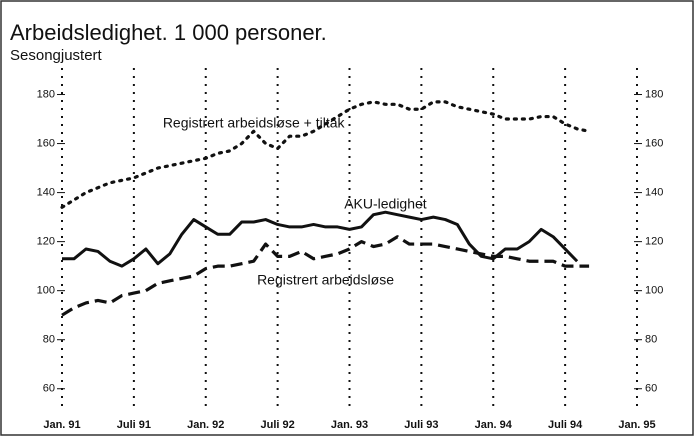  What do you see at coordinates (654, 291) in the screenshot?
I see `y2-tick-label: 100` at bounding box center [654, 291].